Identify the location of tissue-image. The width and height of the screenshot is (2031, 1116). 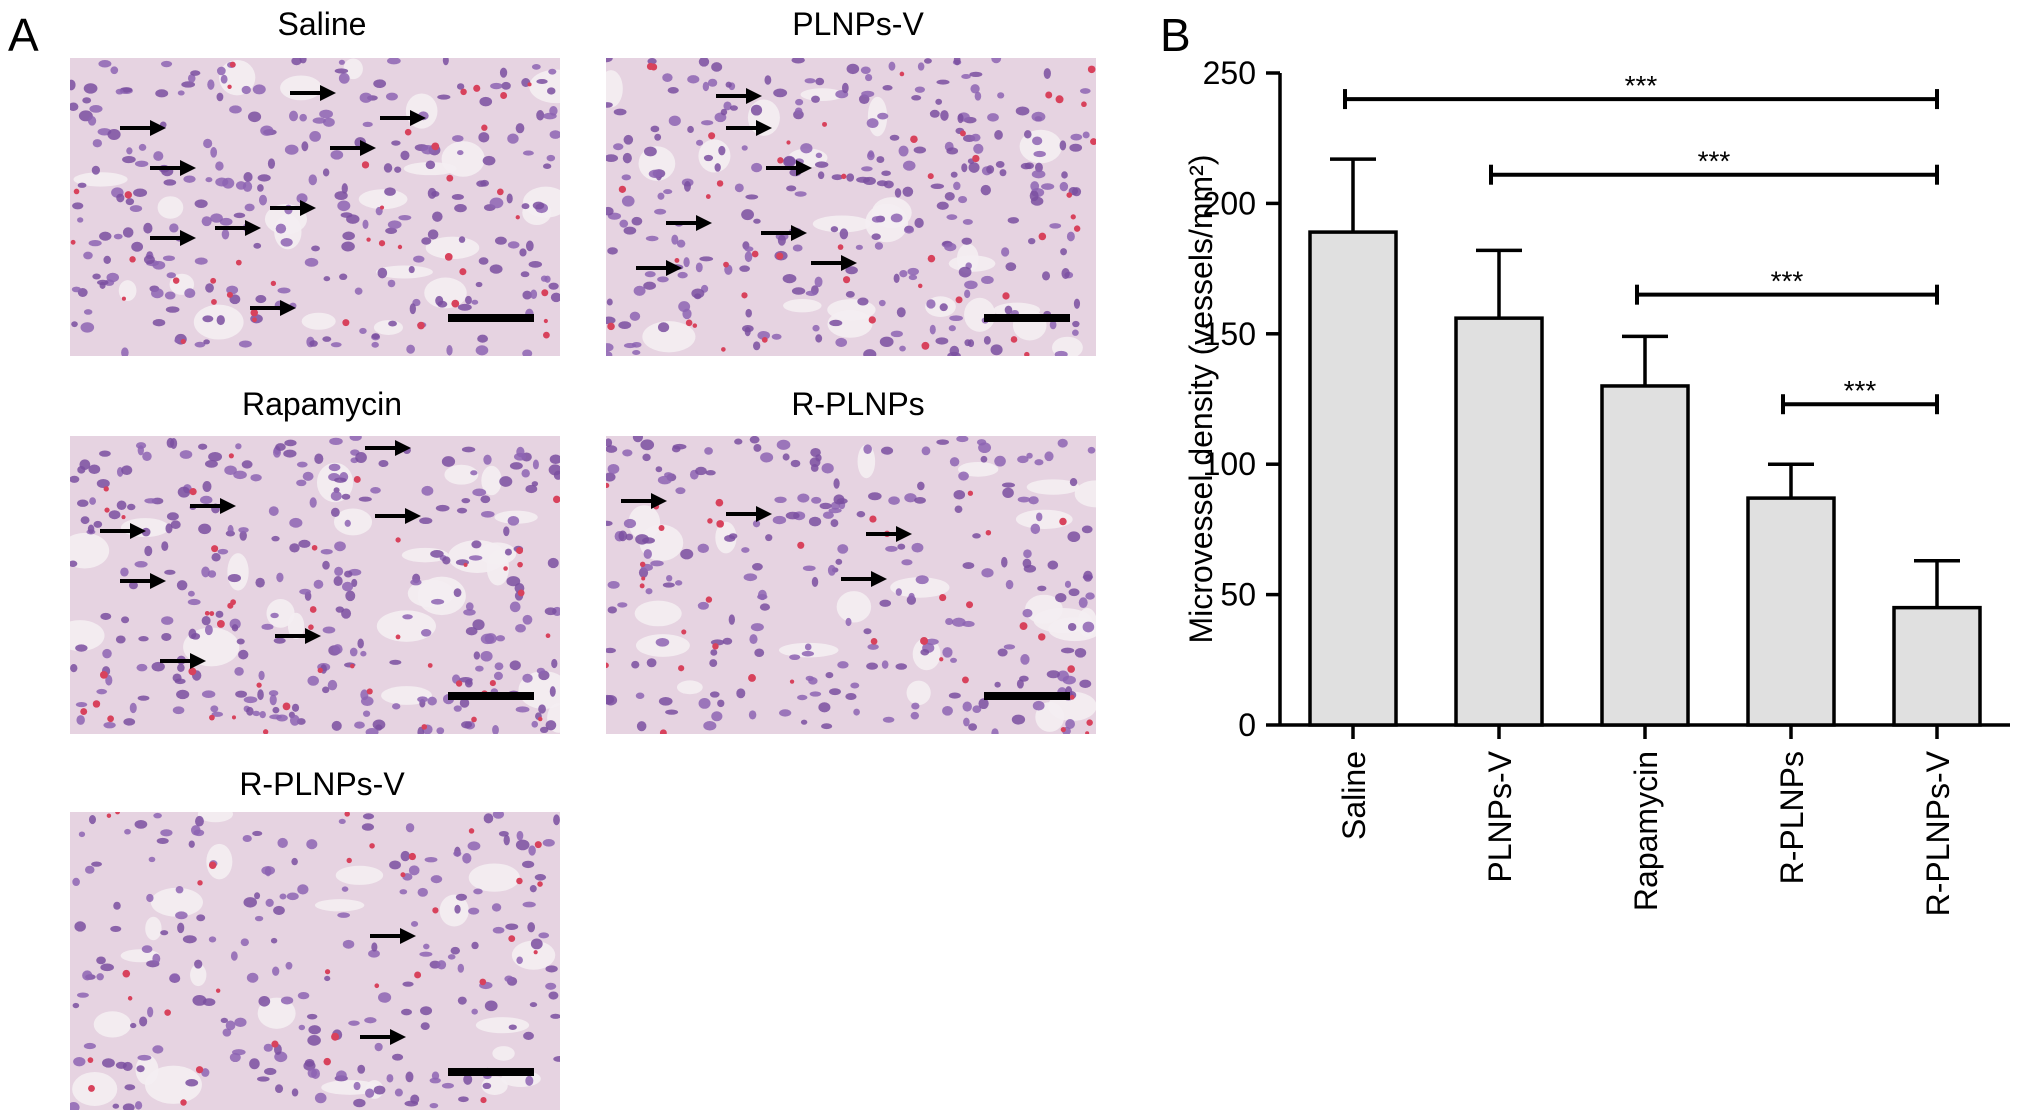
(851, 585).